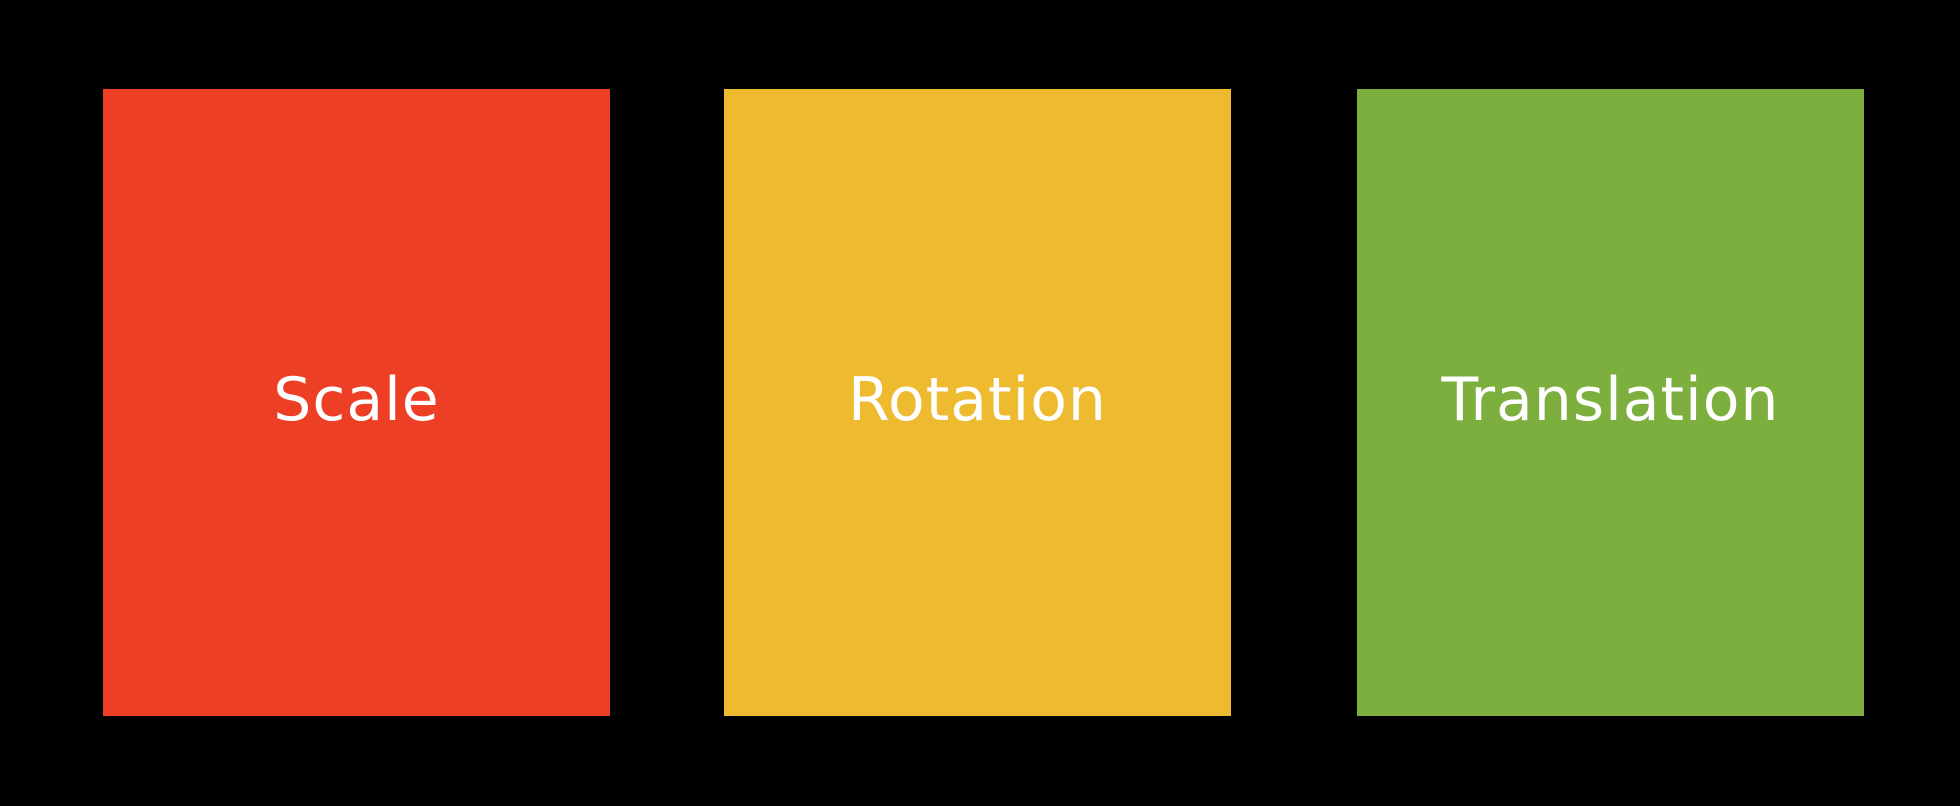  I want to click on scale-card-label: Scale, so click(356, 399).